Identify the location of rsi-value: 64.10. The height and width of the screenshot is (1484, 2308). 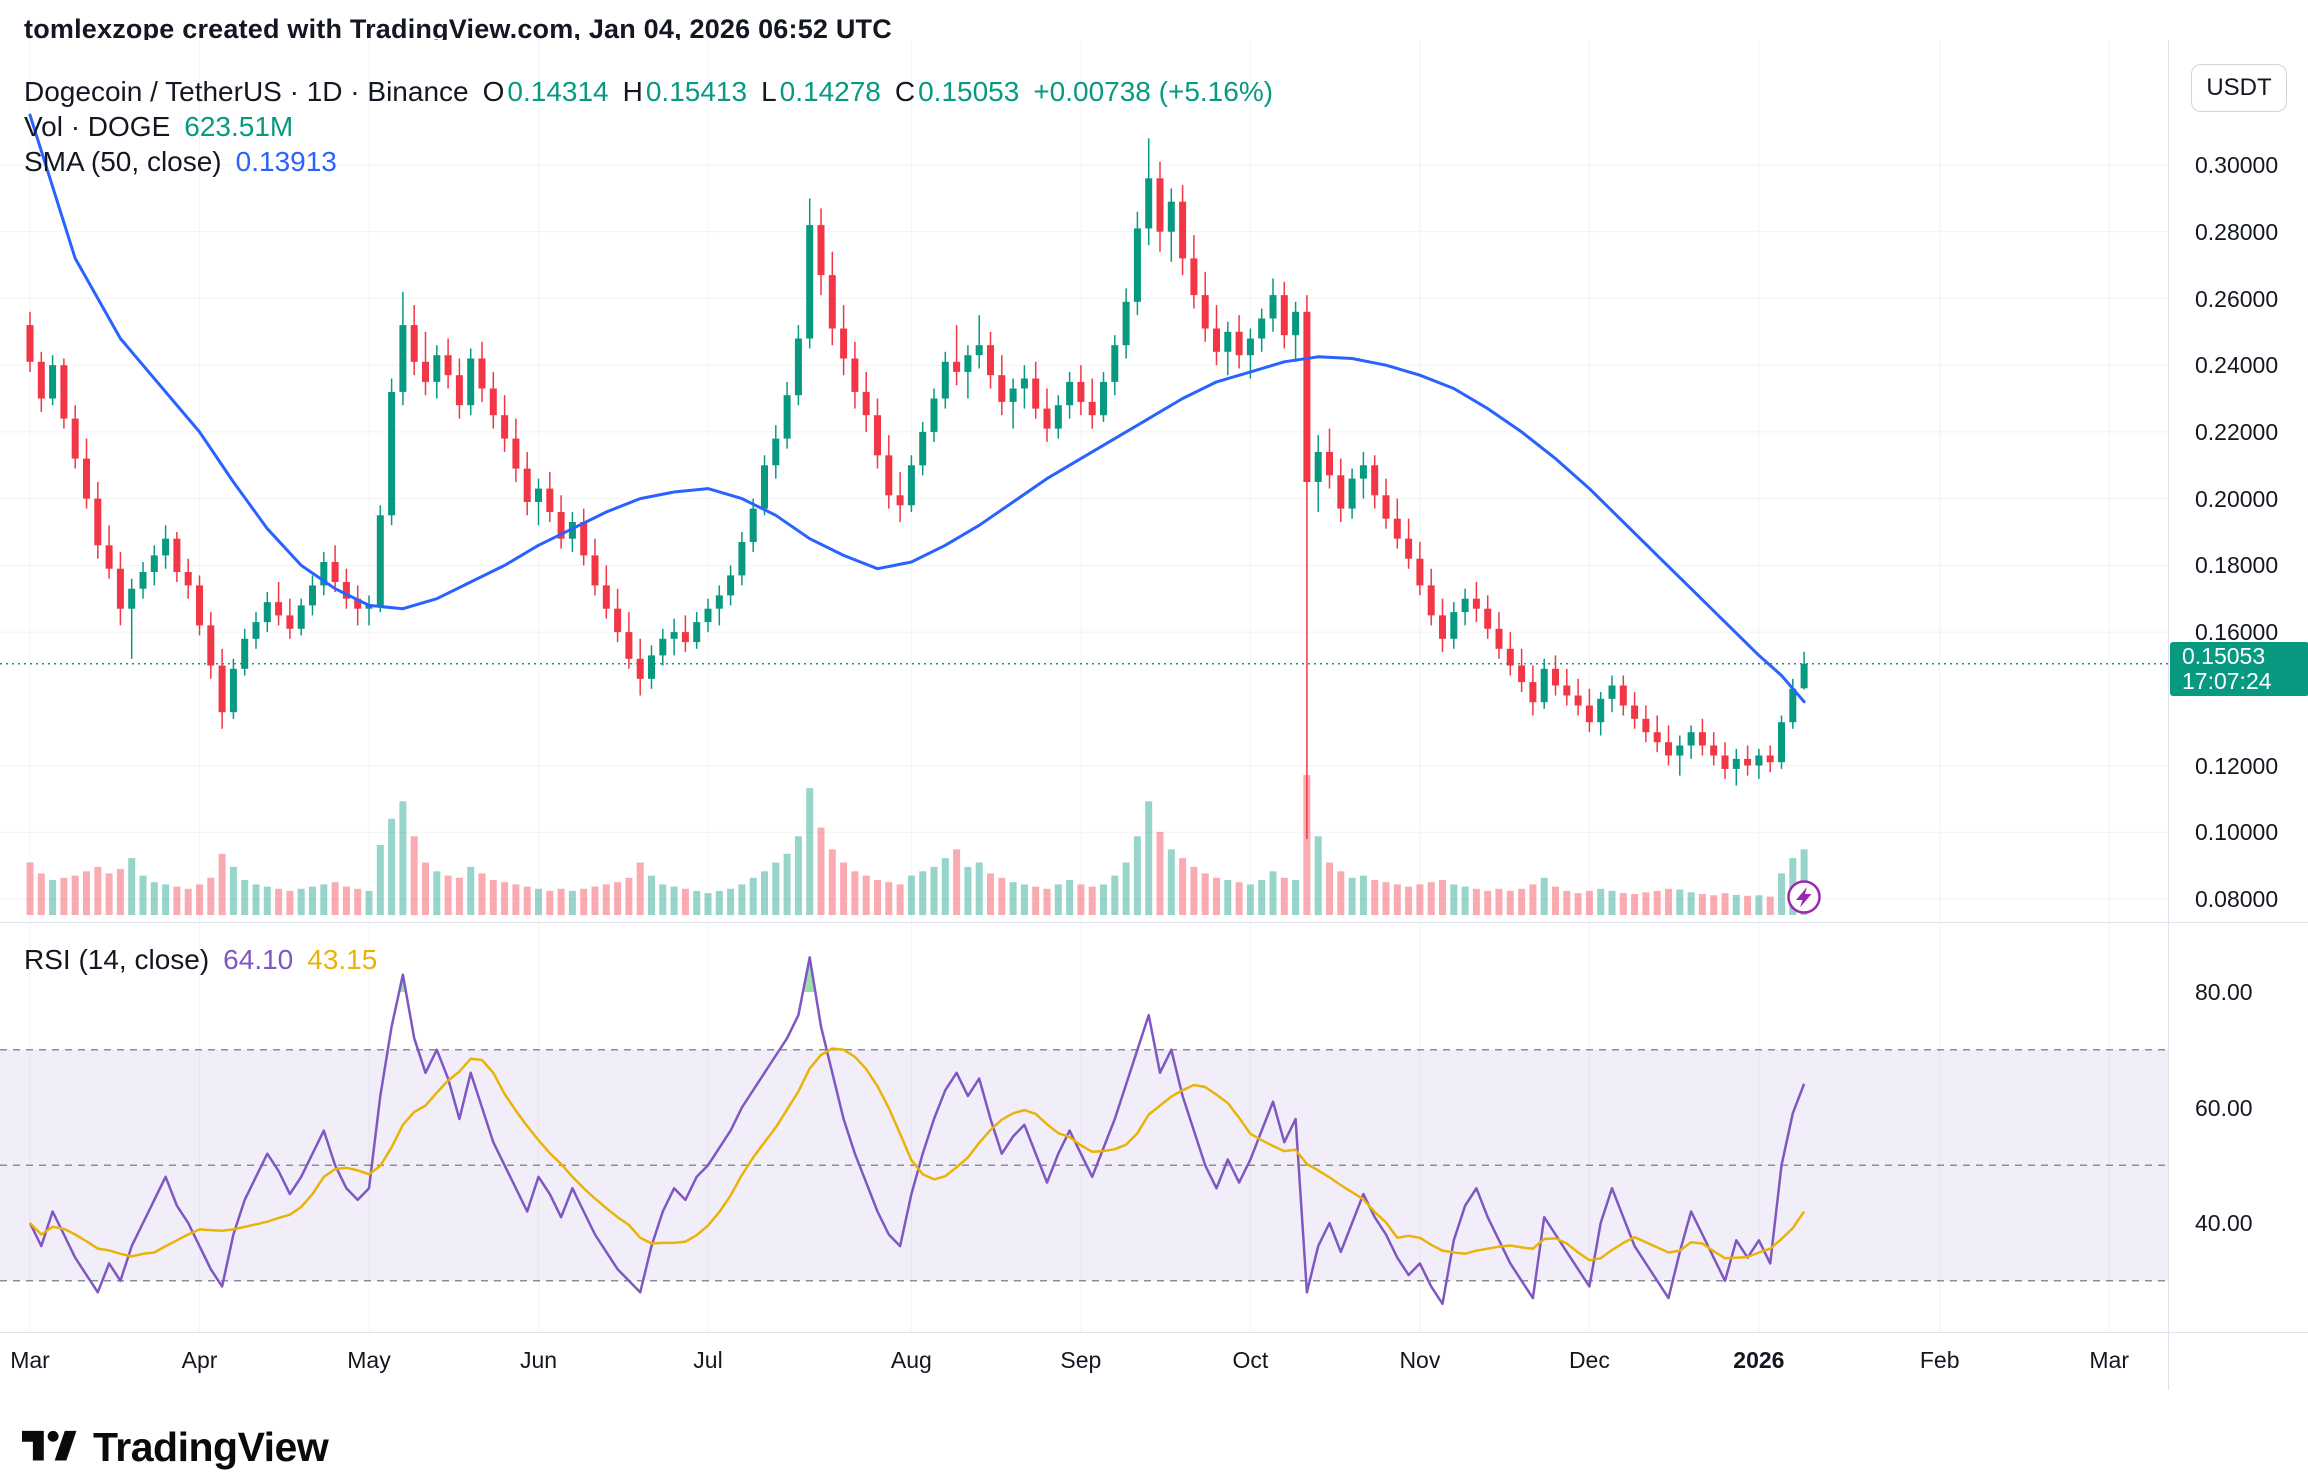
(258, 959).